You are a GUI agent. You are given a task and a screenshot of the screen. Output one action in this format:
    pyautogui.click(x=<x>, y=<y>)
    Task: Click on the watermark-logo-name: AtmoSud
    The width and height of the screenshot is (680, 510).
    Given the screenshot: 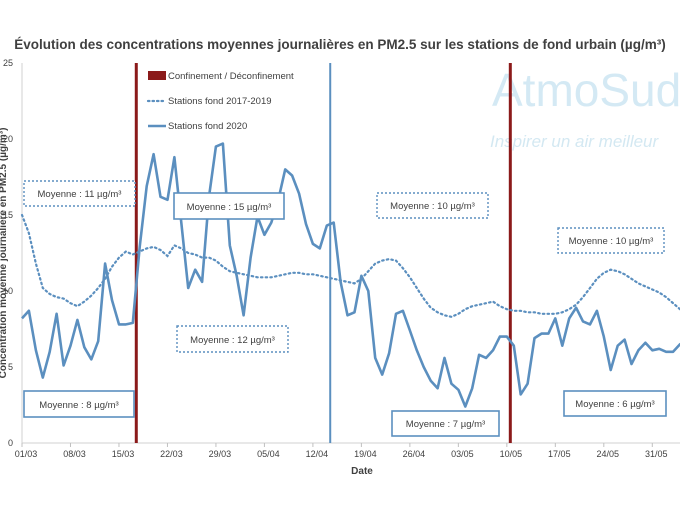 What is the action you would take?
    pyautogui.click(x=586, y=90)
    